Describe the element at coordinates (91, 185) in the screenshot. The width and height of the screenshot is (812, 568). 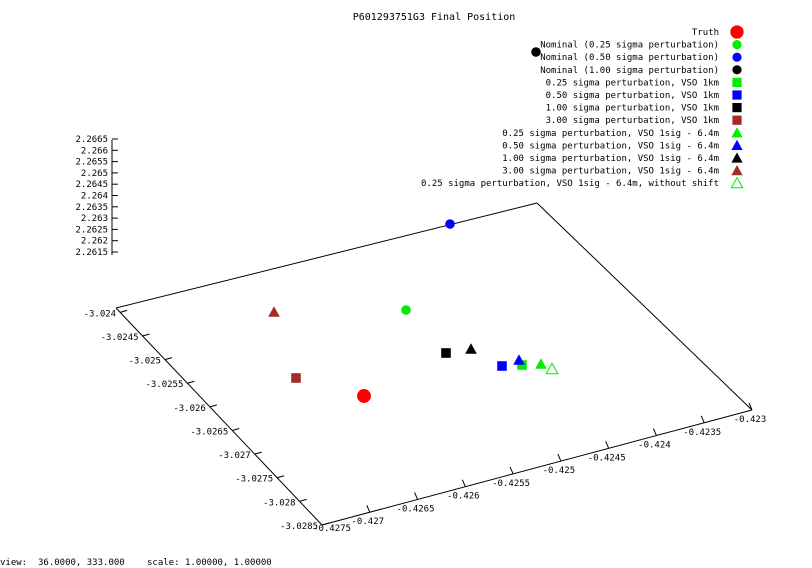
I see `z-tick-label: 2.2645` at that location.